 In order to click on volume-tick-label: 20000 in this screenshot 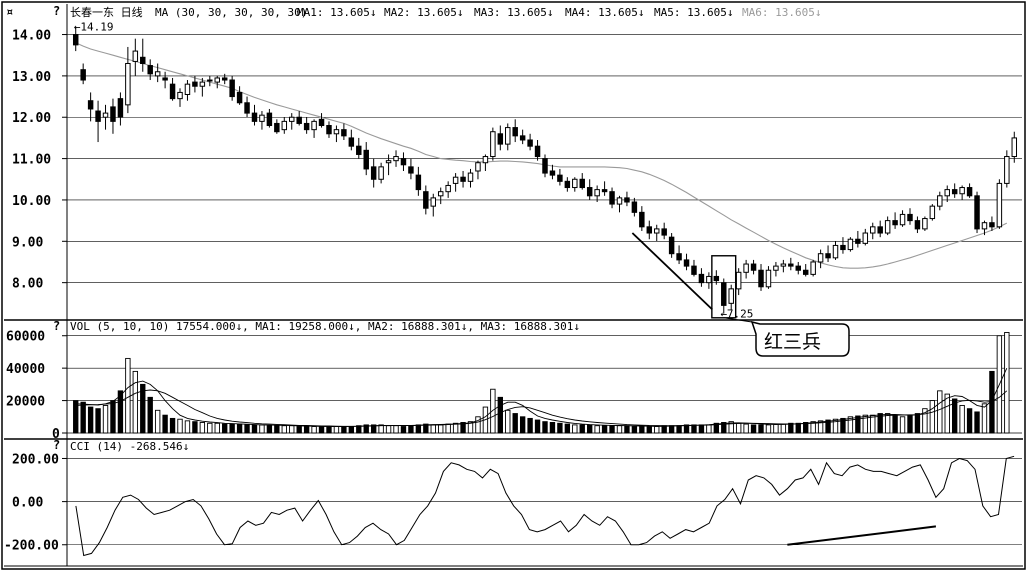, I will do `click(25, 402)`.